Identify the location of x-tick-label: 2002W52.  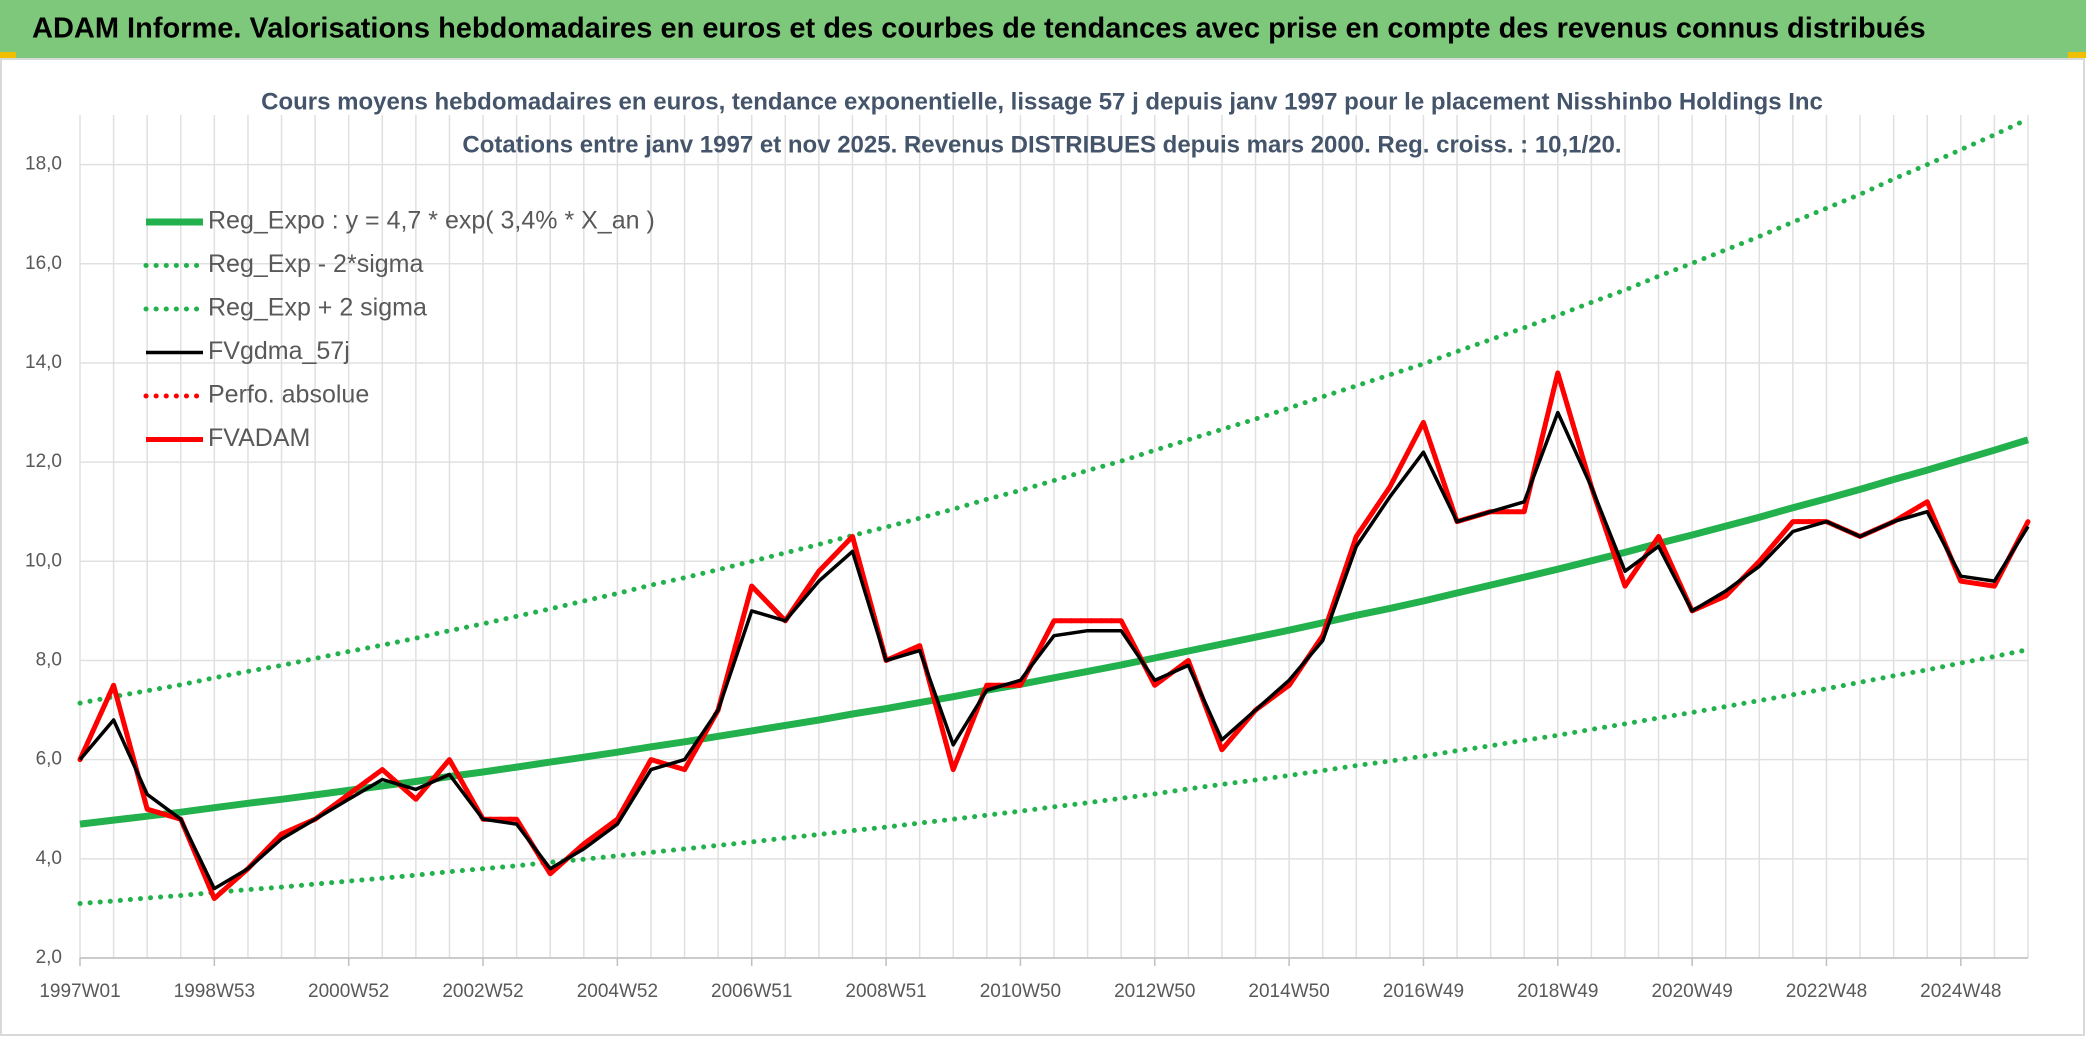
(482, 991).